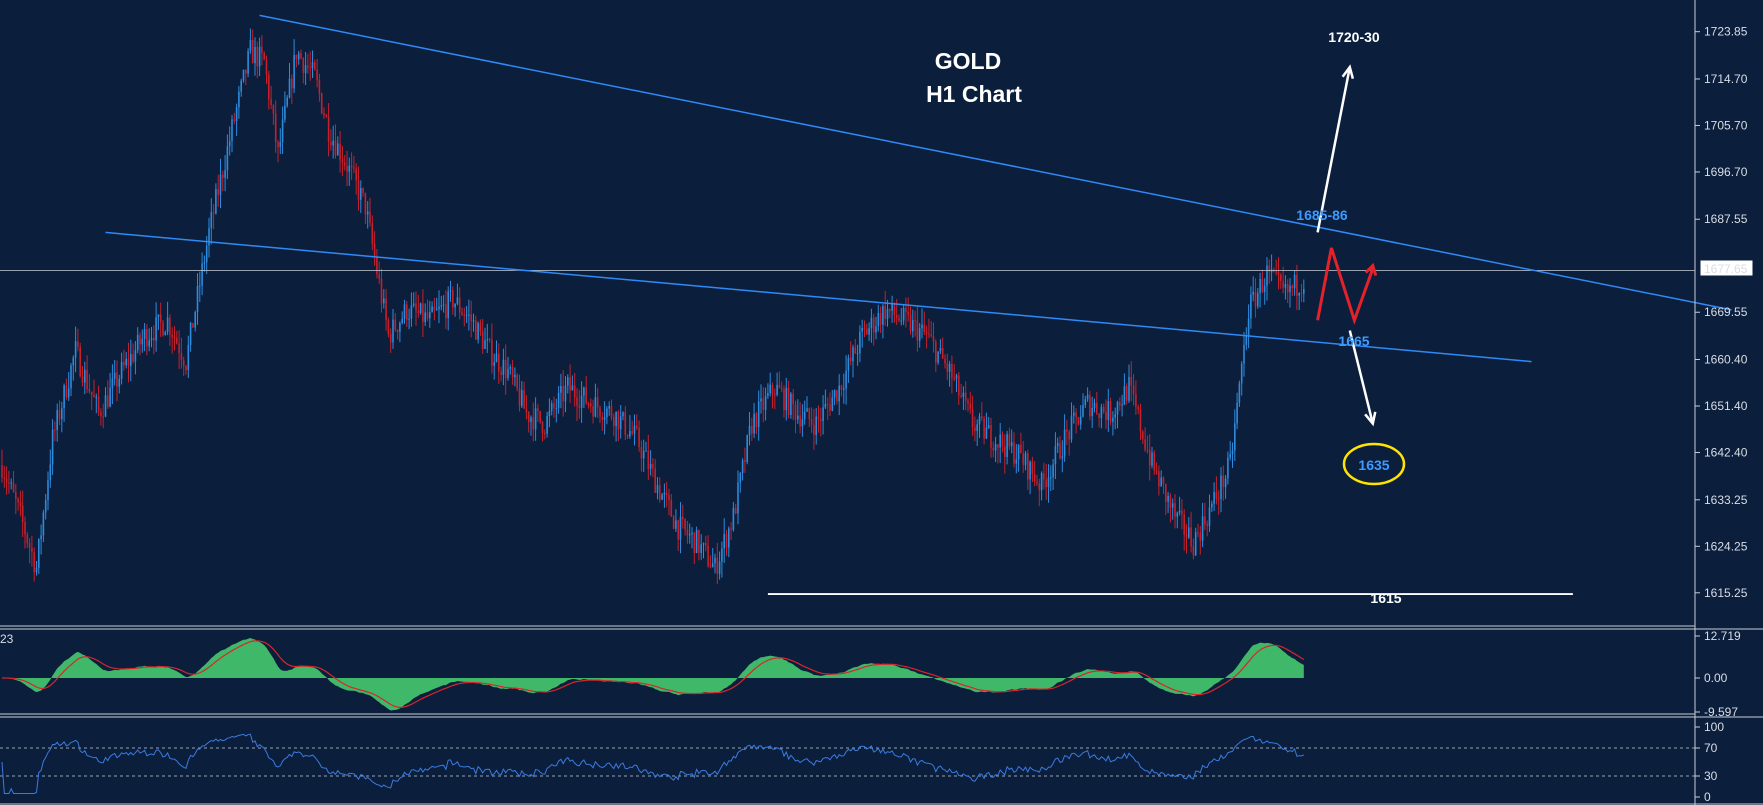  What do you see at coordinates (1373, 465) in the screenshot?
I see `label-target-down: 1635` at bounding box center [1373, 465].